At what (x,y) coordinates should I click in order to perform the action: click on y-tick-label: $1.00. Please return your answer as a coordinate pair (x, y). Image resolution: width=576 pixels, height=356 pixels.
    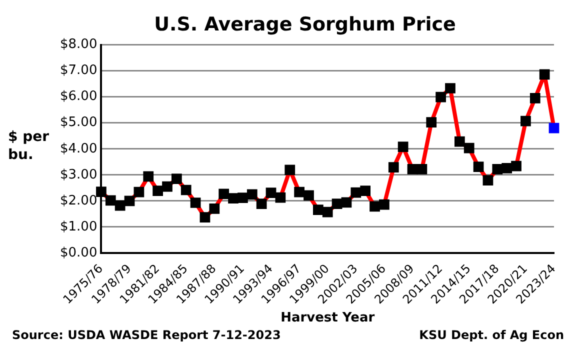
    Looking at the image, I should click on (79, 226).